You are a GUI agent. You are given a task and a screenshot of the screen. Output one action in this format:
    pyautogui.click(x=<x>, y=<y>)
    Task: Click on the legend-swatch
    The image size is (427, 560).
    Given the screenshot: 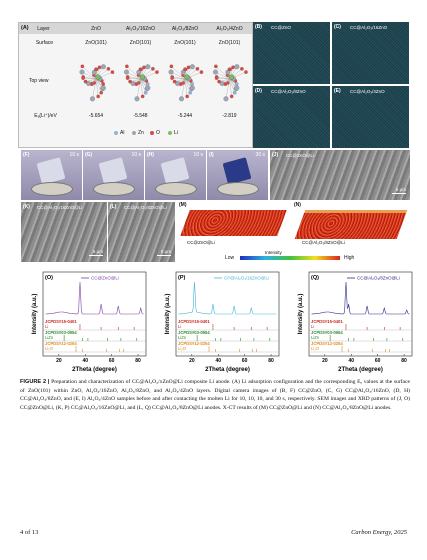 What is the action you would take?
    pyautogui.click(x=116, y=133)
    